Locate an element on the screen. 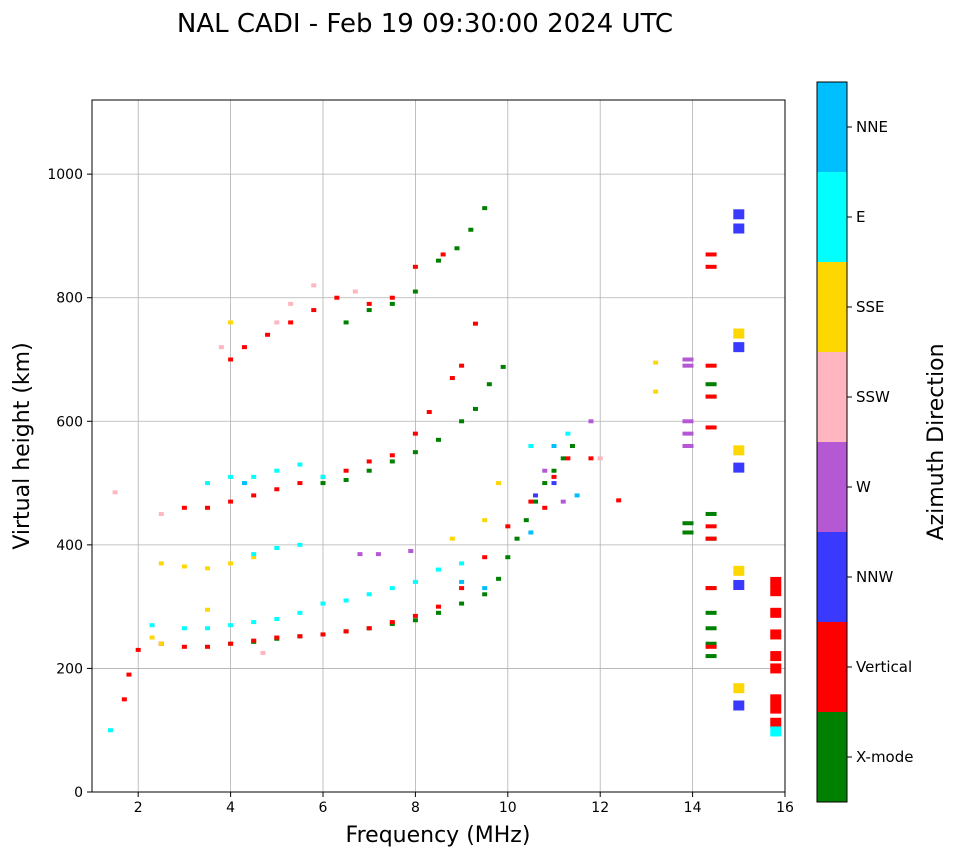  x-tick-label: 8 is located at coordinates (415, 808).